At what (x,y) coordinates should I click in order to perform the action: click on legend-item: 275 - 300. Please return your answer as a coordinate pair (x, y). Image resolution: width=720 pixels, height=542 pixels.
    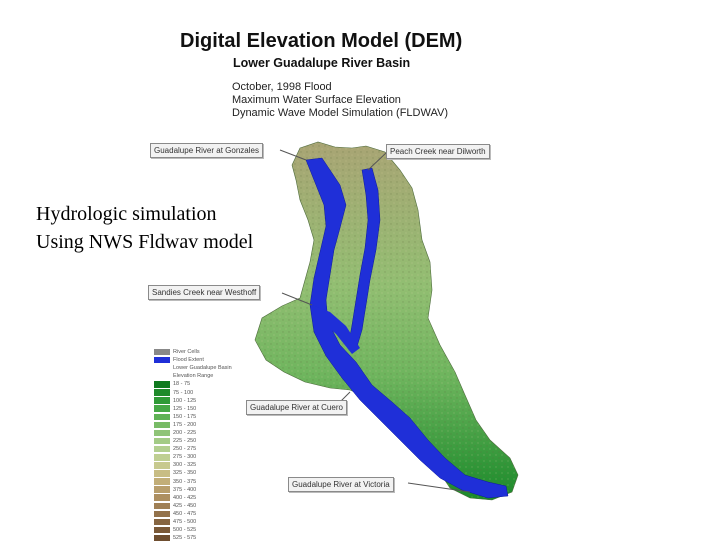
    Looking at the image, I should click on (199, 457).